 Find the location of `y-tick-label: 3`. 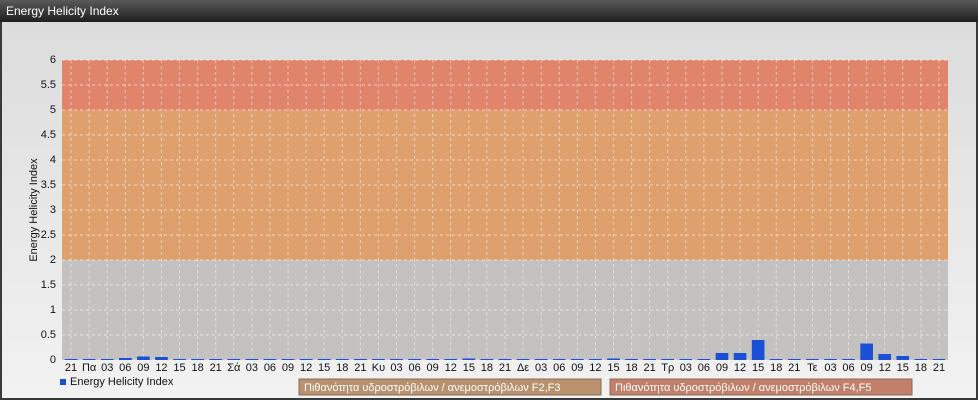

y-tick-label: 3 is located at coordinates (53, 210).